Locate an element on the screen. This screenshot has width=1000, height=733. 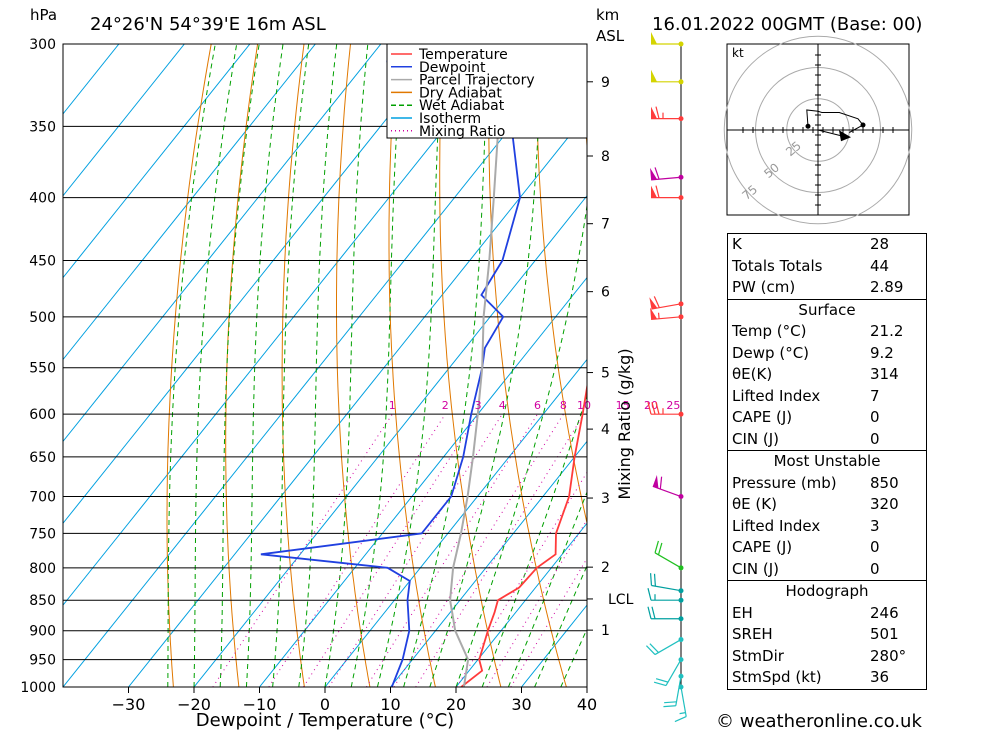
pressure-tick-label: 800 is located at coordinates (42, 569).